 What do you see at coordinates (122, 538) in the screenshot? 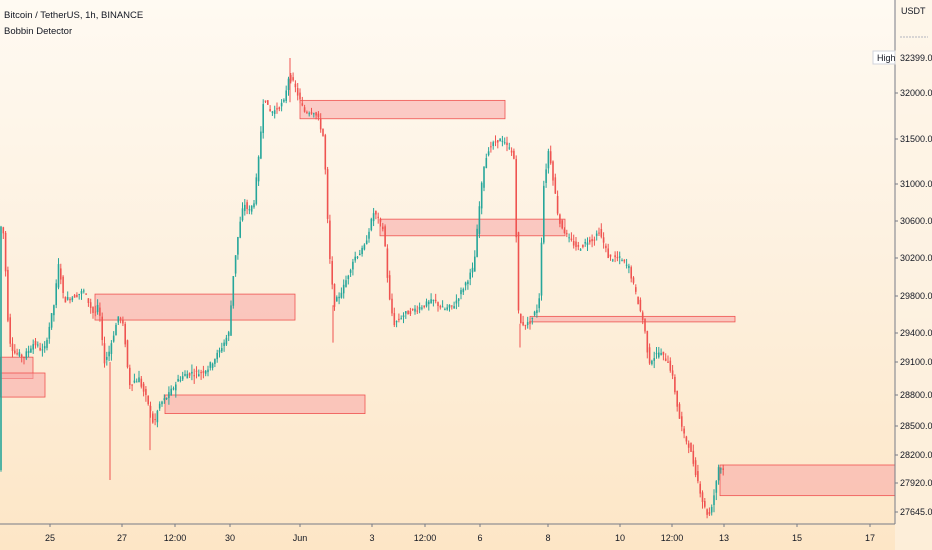
I see `time-tick-label: 27` at bounding box center [122, 538].